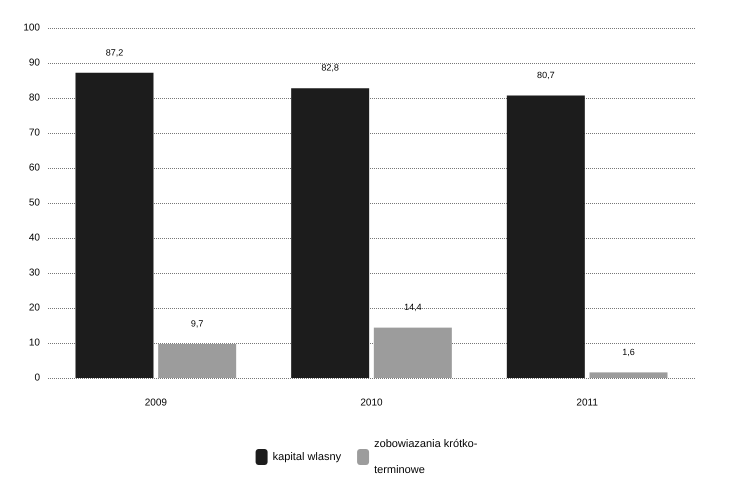 This screenshot has height=501, width=733. What do you see at coordinates (197, 323) in the screenshot?
I see `data-label: 9,7` at bounding box center [197, 323].